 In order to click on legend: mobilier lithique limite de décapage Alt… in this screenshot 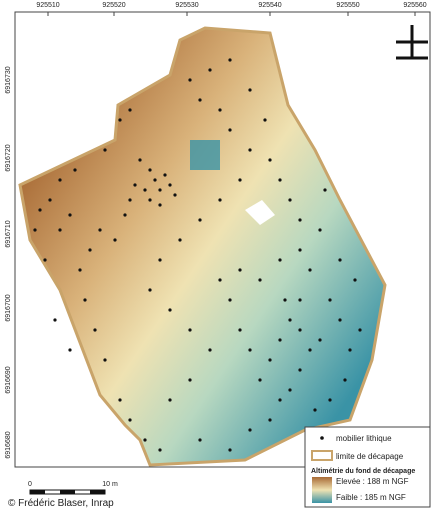, I will do `click(367, 467)`.